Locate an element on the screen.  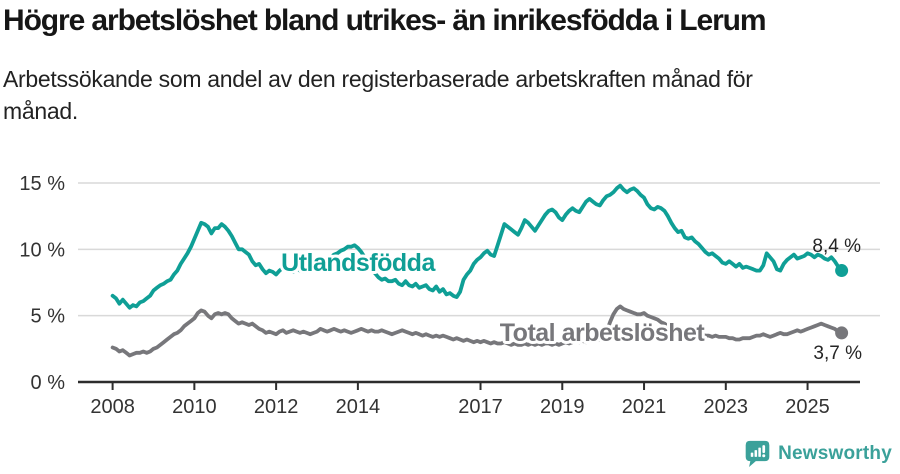
x-axis-label-2019: 2019 is located at coordinates (562, 407).